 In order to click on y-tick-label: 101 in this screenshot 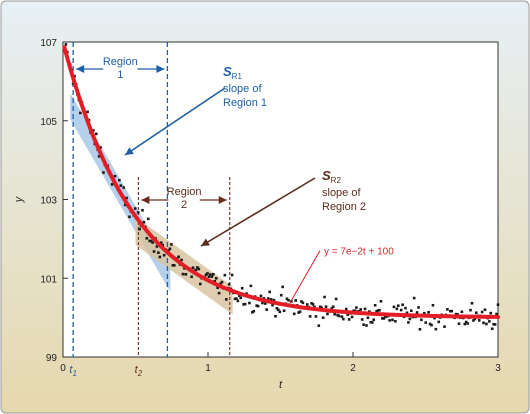, I will do `click(48, 279)`.